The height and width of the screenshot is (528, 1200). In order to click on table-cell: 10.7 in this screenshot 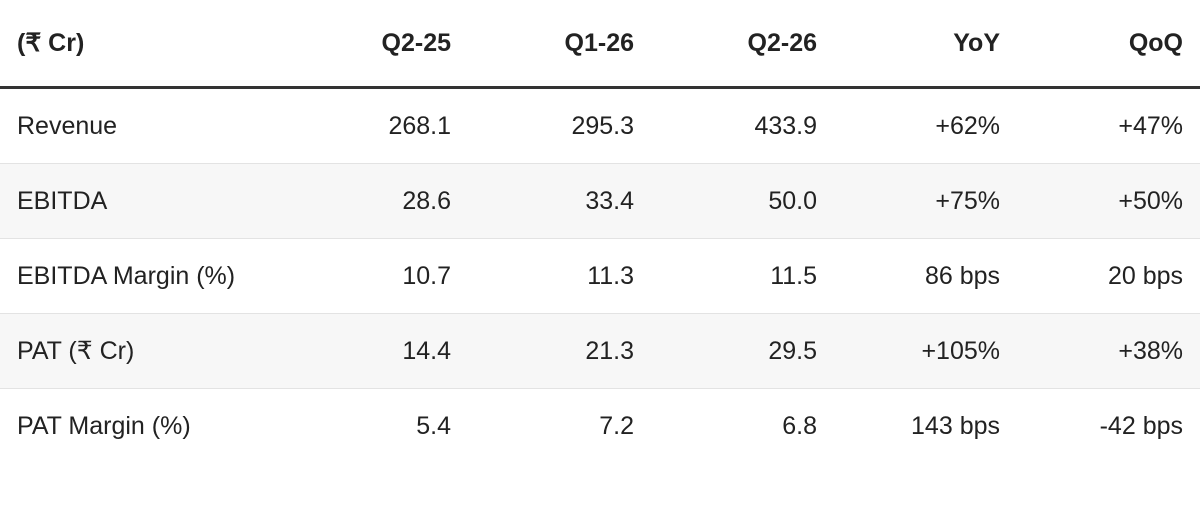, I will do `click(376, 276)`.